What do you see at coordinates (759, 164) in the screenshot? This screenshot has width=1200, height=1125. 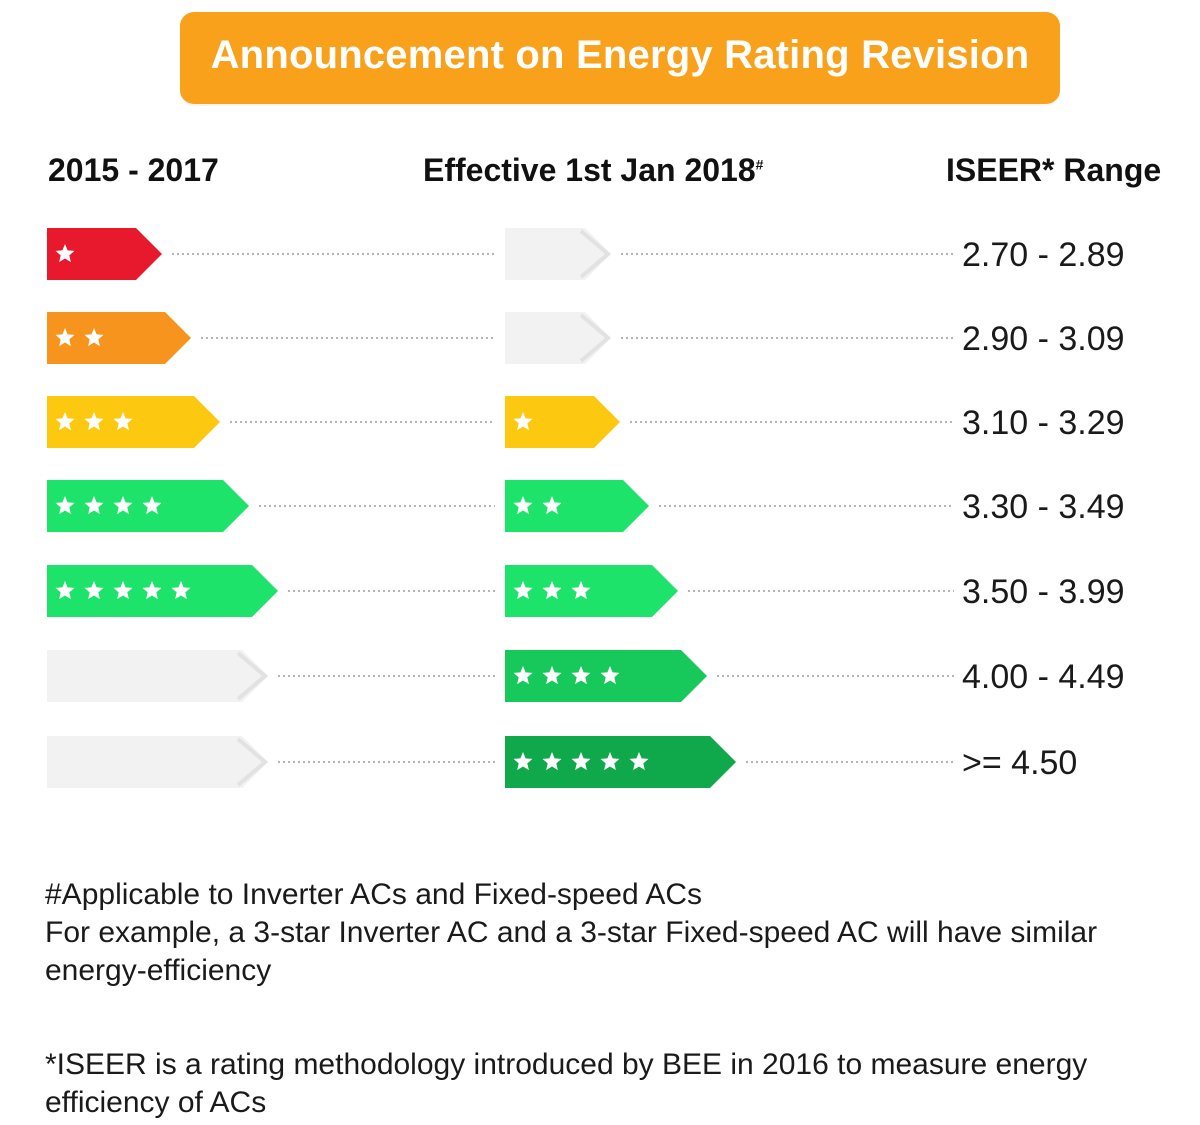 I see `header-new-period-mark: #` at bounding box center [759, 164].